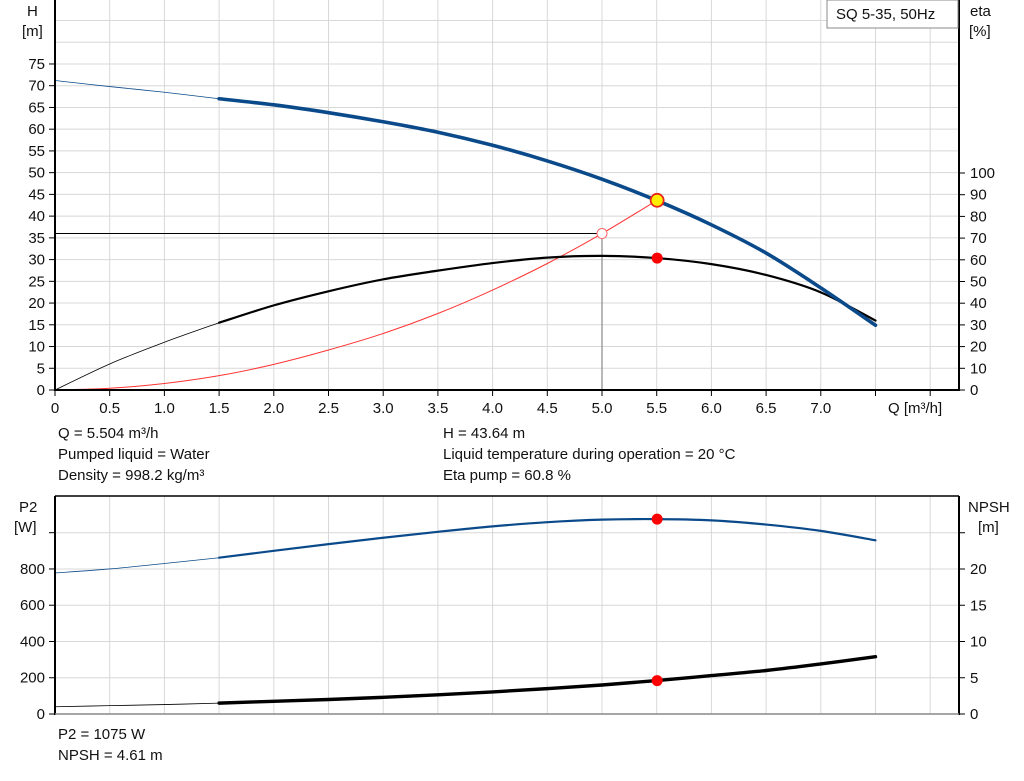 Image resolution: width=1024 pixels, height=781 pixels. What do you see at coordinates (657, 200) in the screenshot?
I see `duty-point-marker` at bounding box center [657, 200].